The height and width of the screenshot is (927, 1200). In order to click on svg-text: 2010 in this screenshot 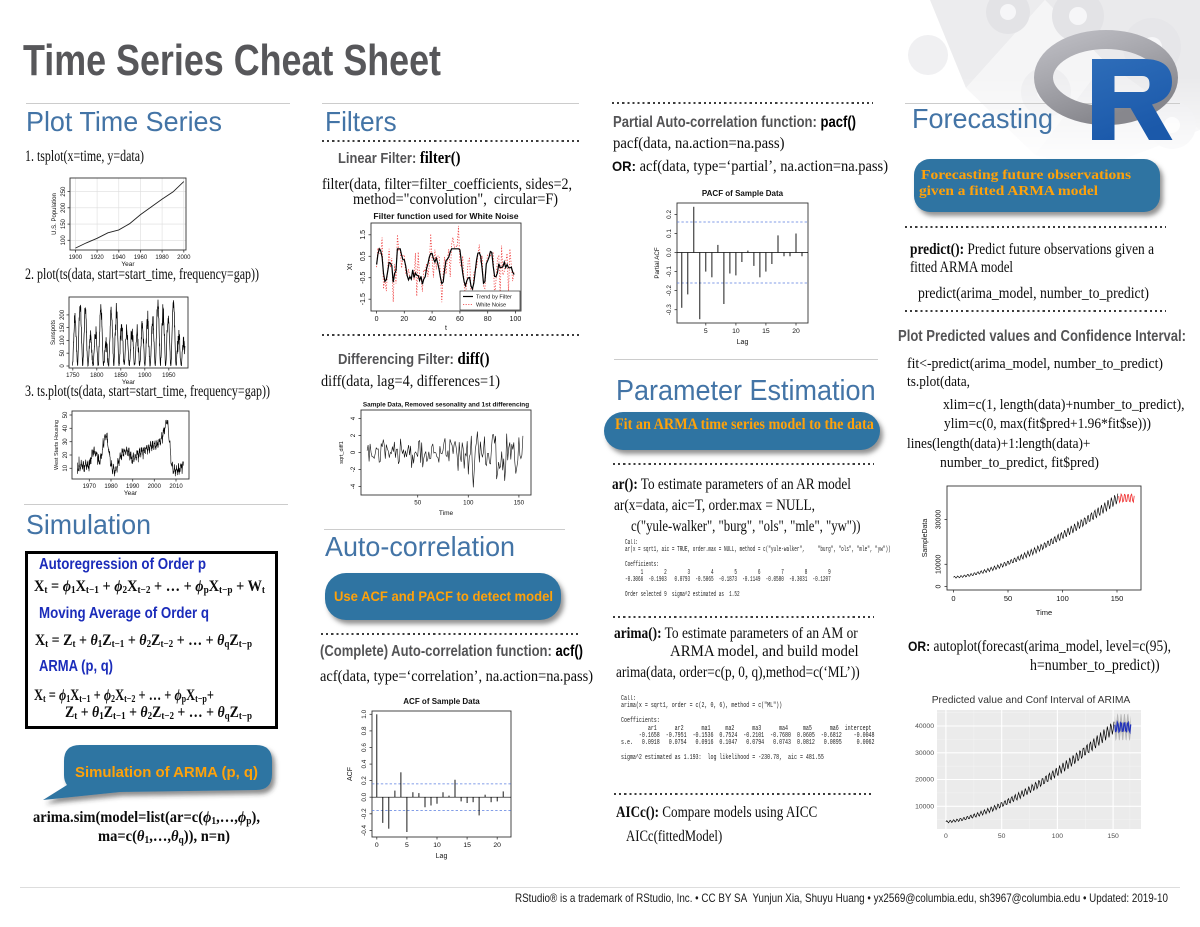, I will do `click(176, 487)`.